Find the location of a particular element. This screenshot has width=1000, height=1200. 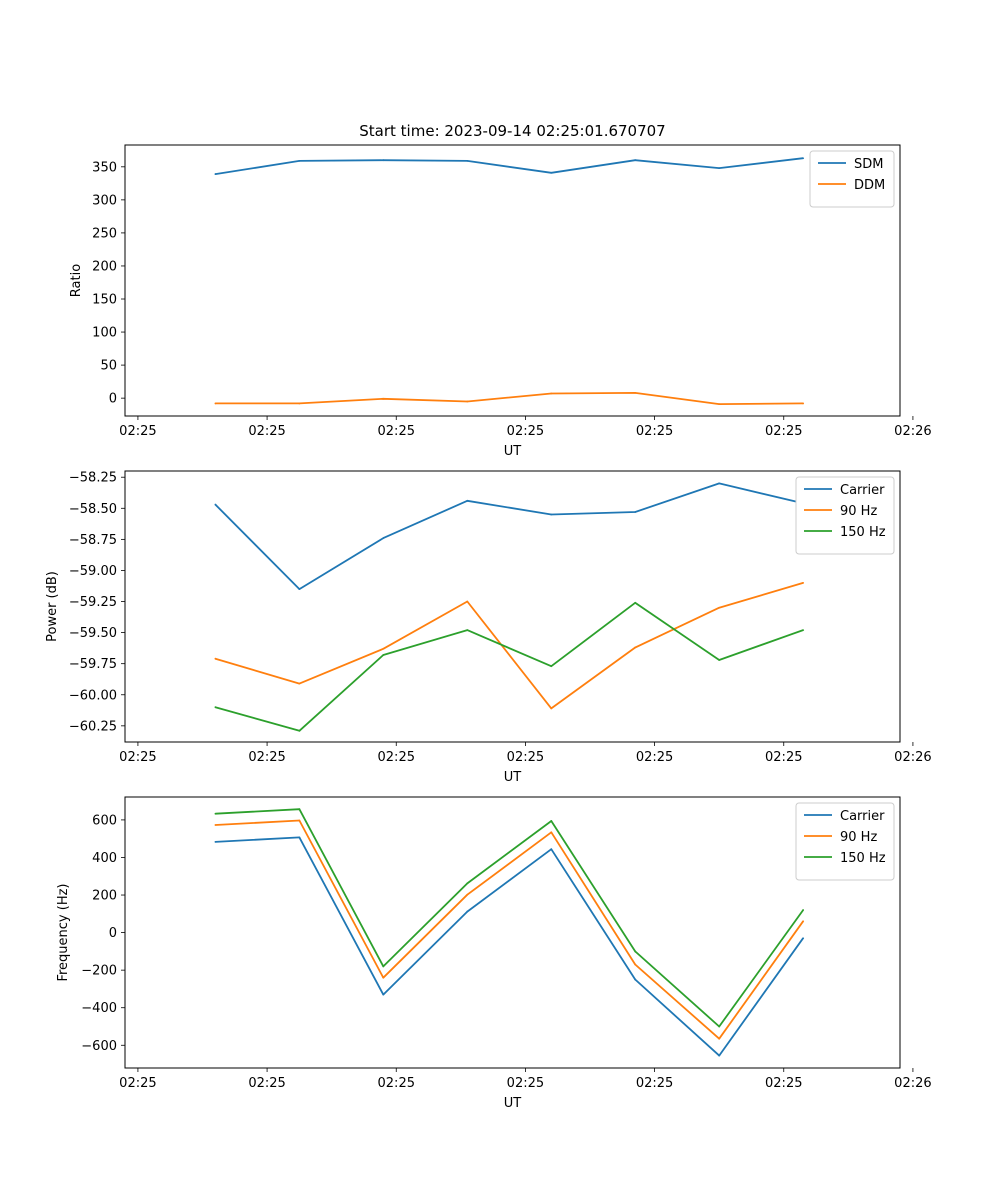

legend-label: Carrier is located at coordinates (862, 816).